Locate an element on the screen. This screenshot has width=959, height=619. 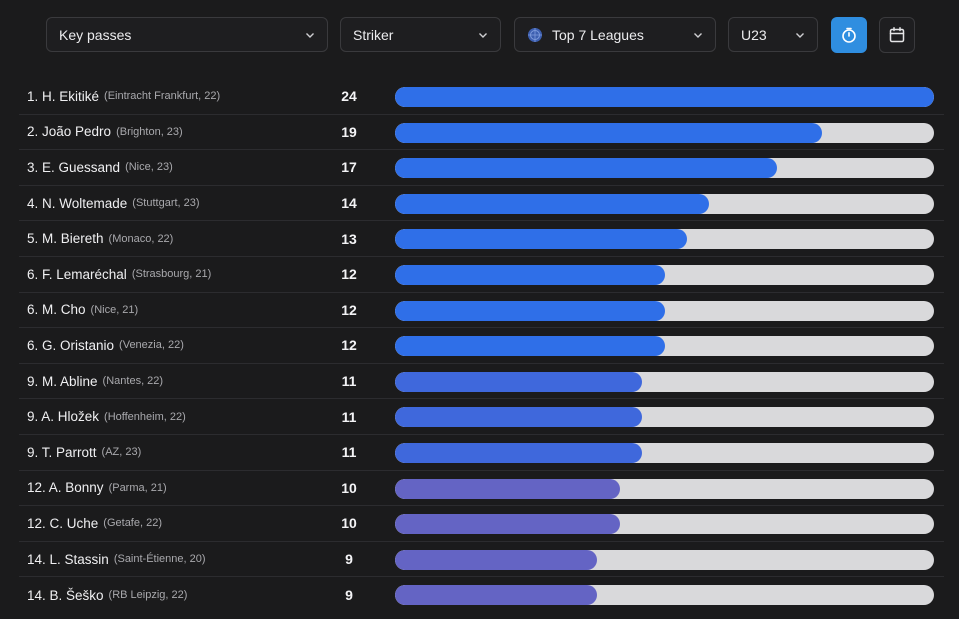
table-row: 5. M. Biereth (Monaco, 22) 13 is located at coordinates (481, 239).